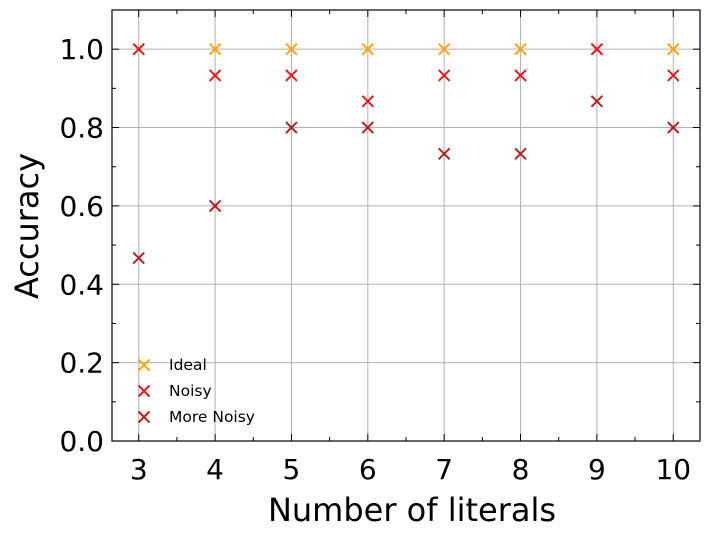  What do you see at coordinates (368, 469) in the screenshot?
I see `x-tick-label: 6` at bounding box center [368, 469].